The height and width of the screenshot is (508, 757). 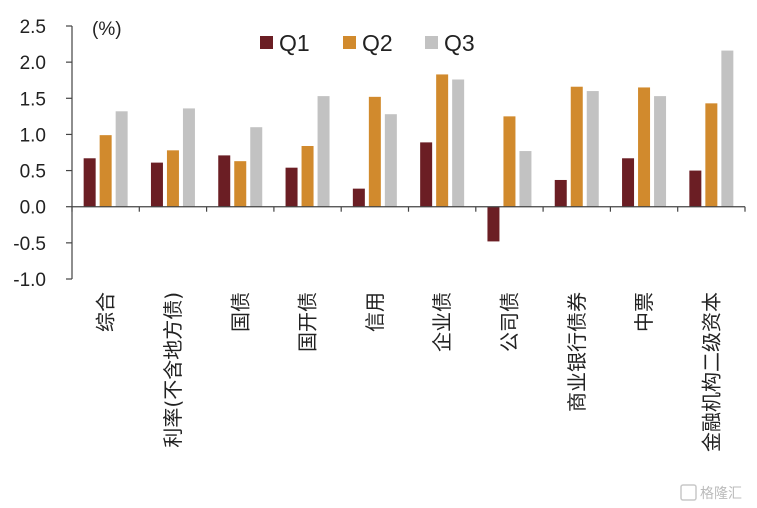 I want to click on category-label: 商业银行债券, so click(x=577, y=352).